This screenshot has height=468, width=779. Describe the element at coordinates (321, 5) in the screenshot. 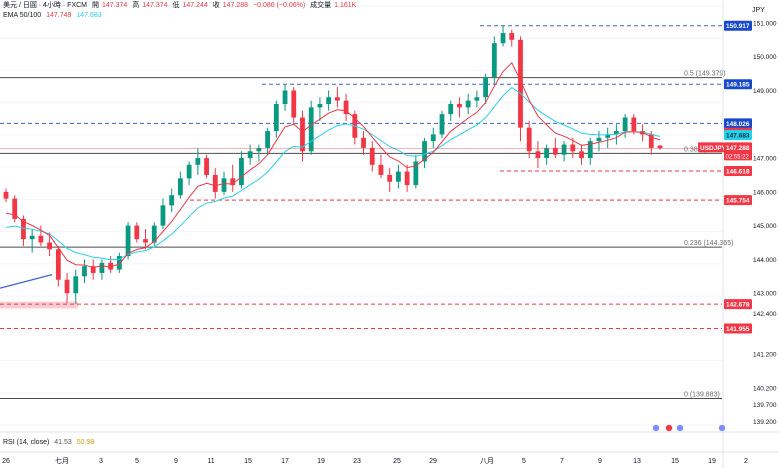

I see `volume-label: 成交量` at that location.